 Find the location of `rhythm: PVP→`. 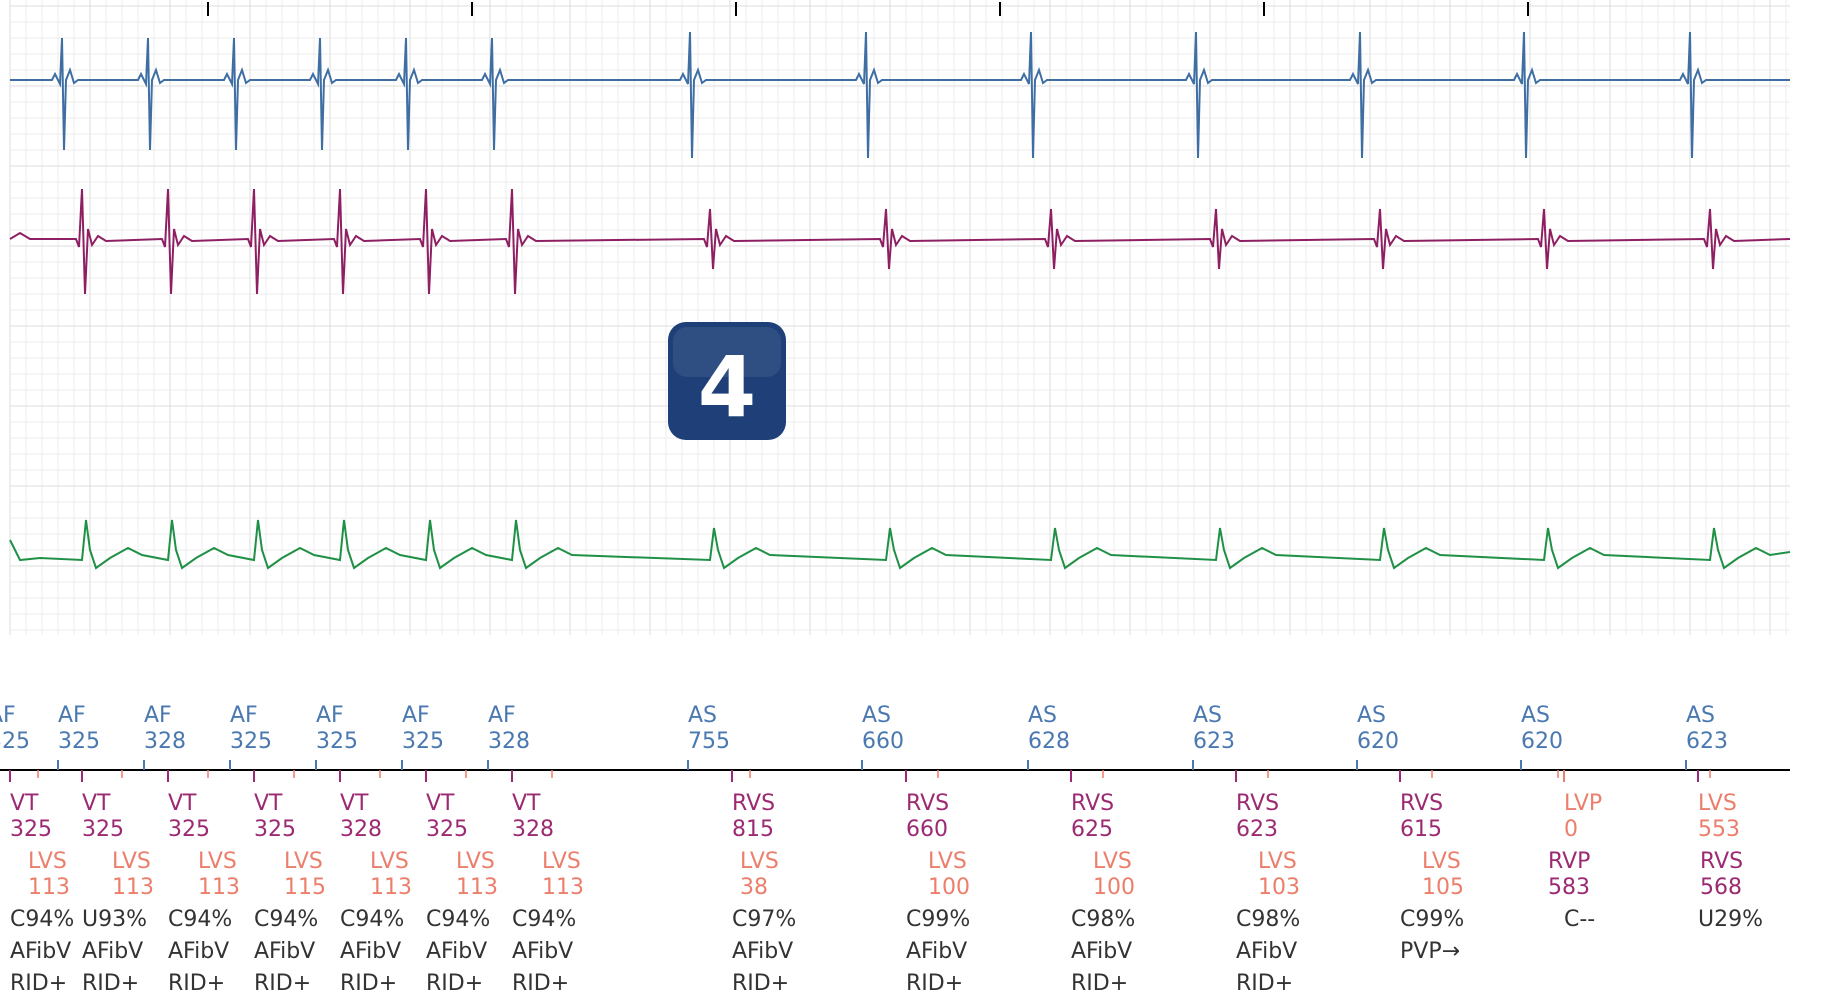

rhythm: PVP→ is located at coordinates (1430, 951).